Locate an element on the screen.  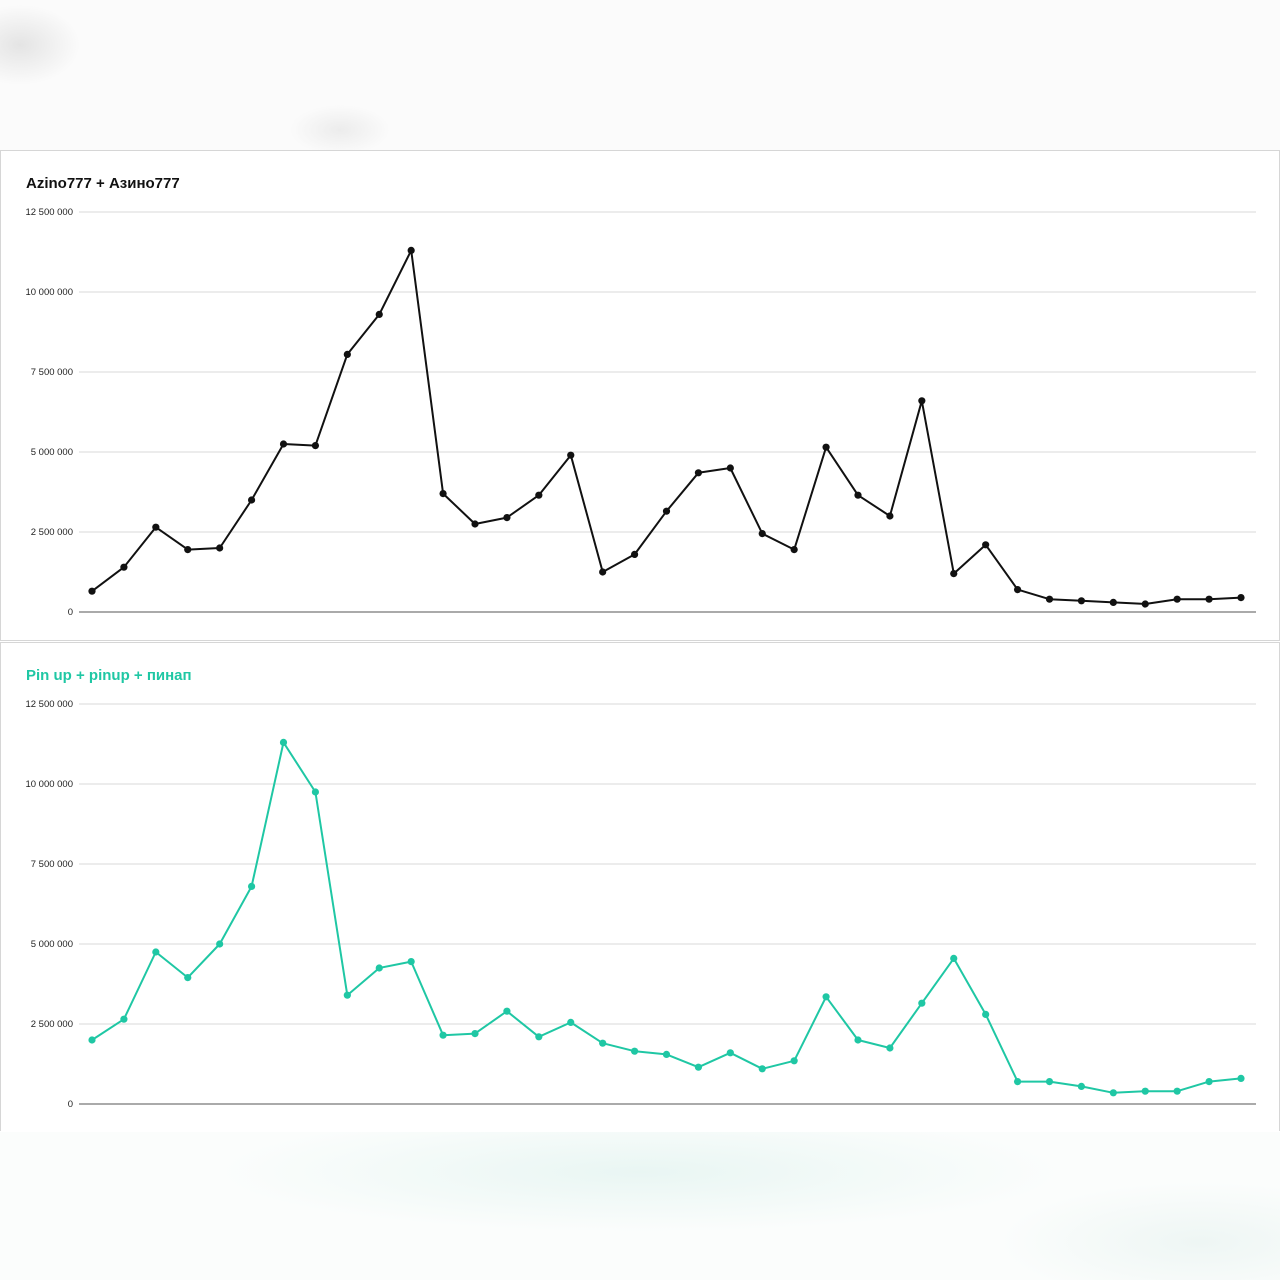
photo-backdrop-top is located at coordinates (640, 75).